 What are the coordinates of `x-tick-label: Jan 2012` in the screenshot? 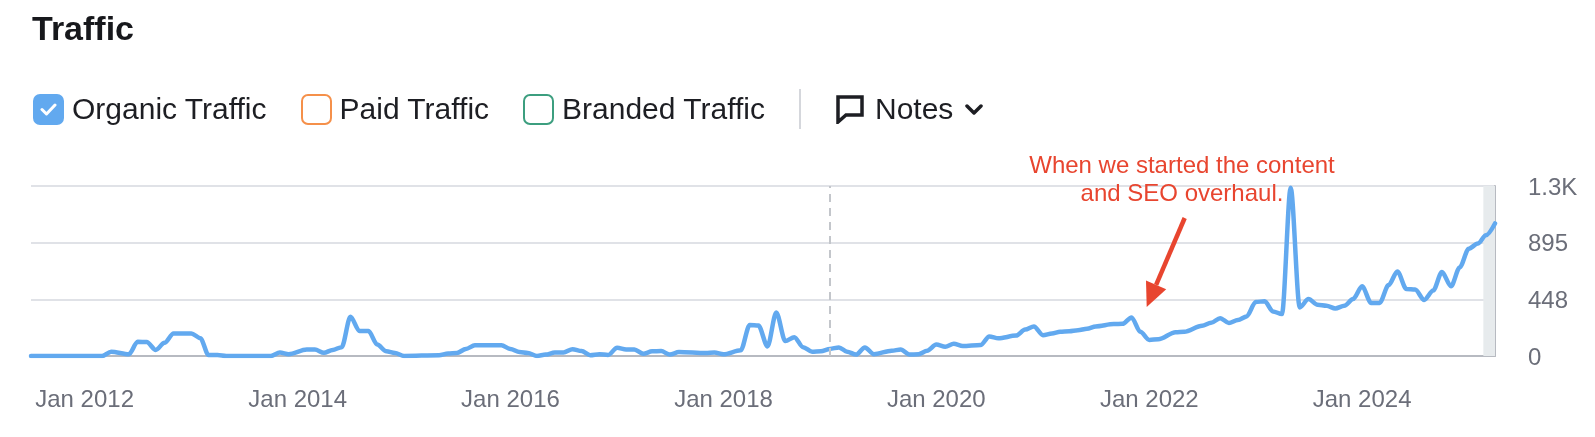 It's located at (85, 398).